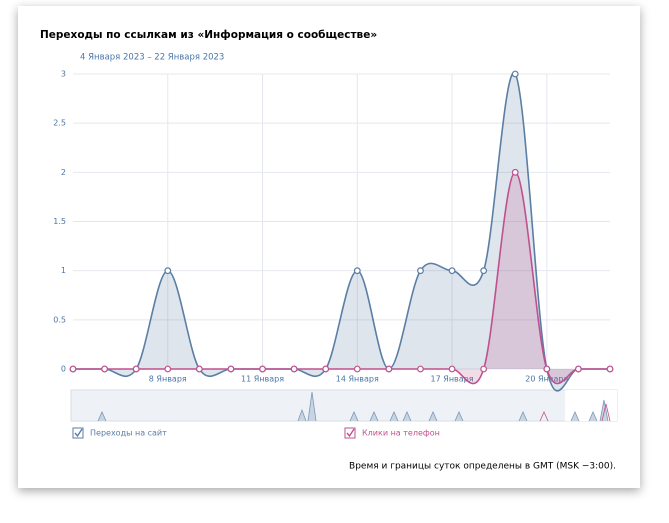  Describe the element at coordinates (357, 379) in the screenshot. I see `x-tick-label: 14 Января` at that location.